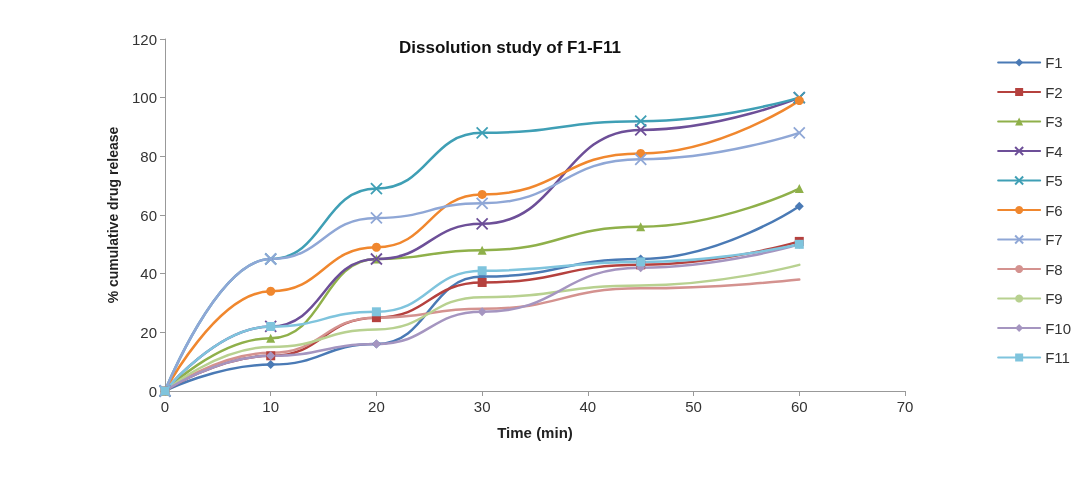 This screenshot has height=487, width=1086. I want to click on legend-label: F1, so click(1054, 62).